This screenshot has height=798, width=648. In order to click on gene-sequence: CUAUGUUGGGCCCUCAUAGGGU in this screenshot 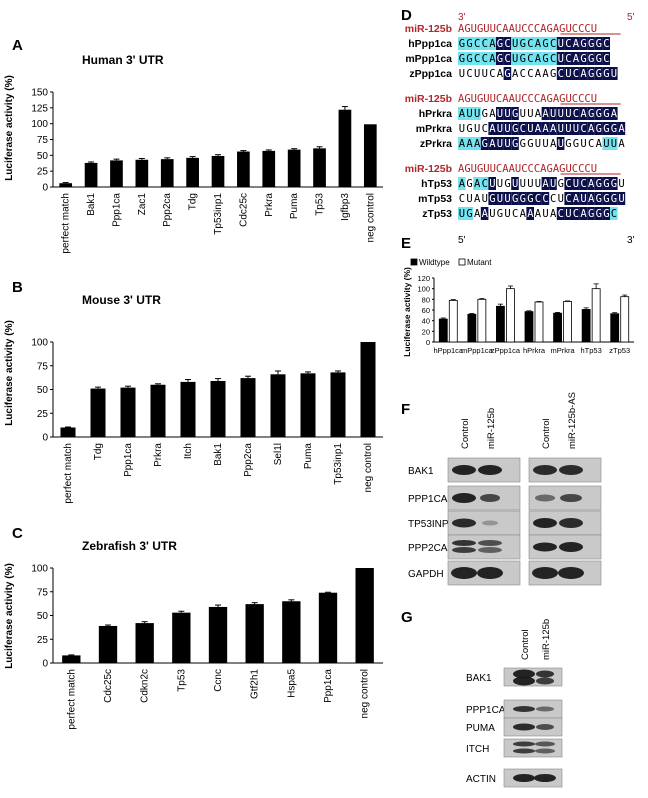, I will do `click(542, 199)`.